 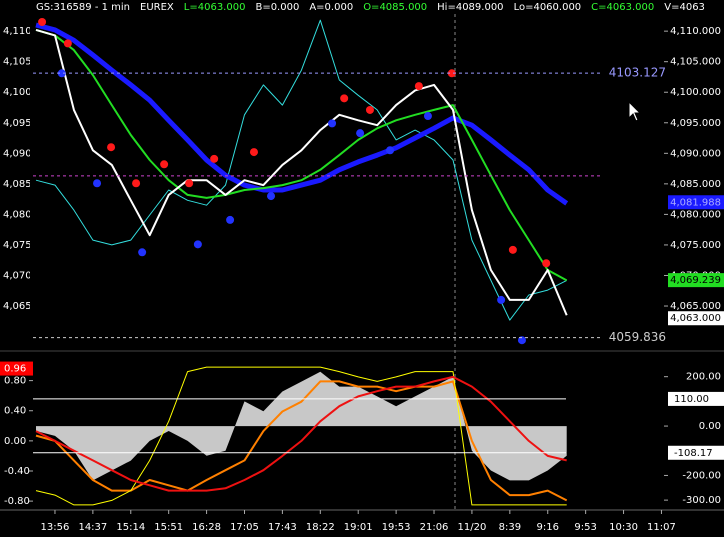 What do you see at coordinates (168, 527) in the screenshot?
I see `x-tick-label: 15:51` at bounding box center [168, 527].